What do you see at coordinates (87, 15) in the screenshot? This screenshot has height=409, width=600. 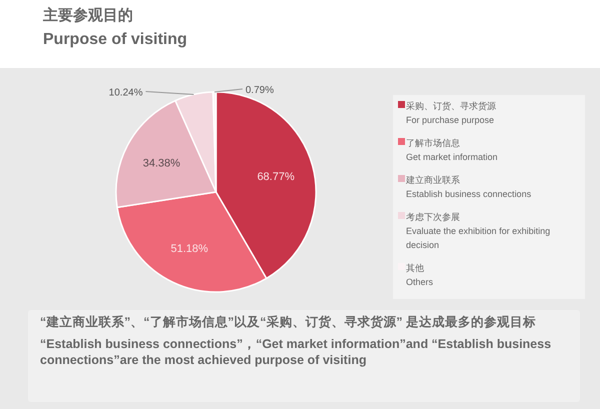 I see `chart-title: 主要参观目的` at bounding box center [87, 15].